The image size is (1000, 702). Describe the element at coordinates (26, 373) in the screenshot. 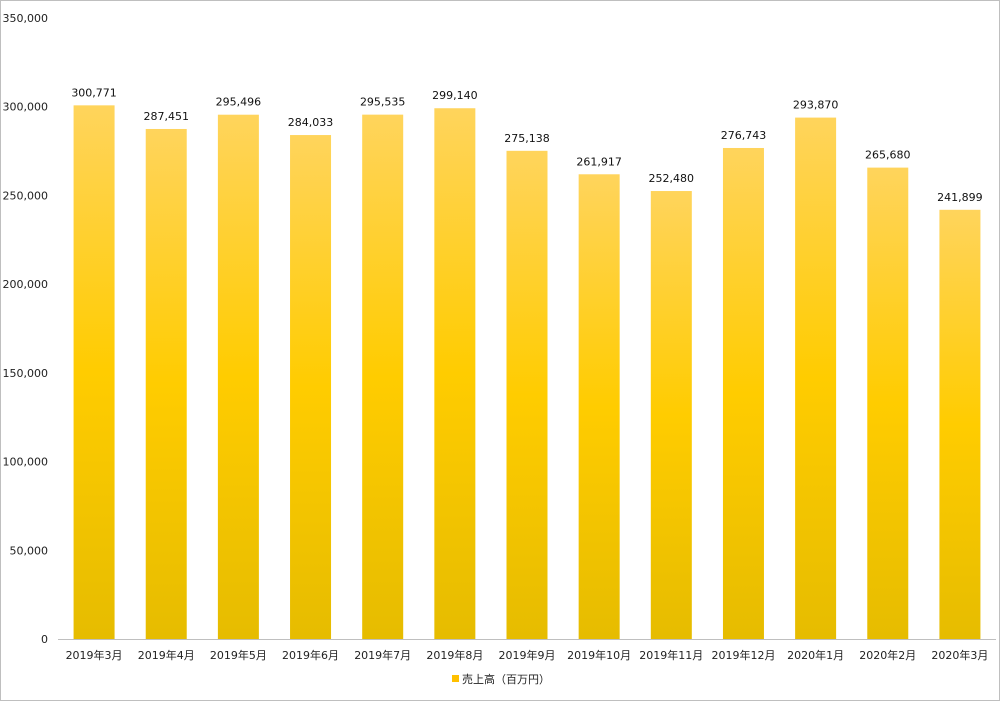

I see `y-tick-label: 150,000` at that location.